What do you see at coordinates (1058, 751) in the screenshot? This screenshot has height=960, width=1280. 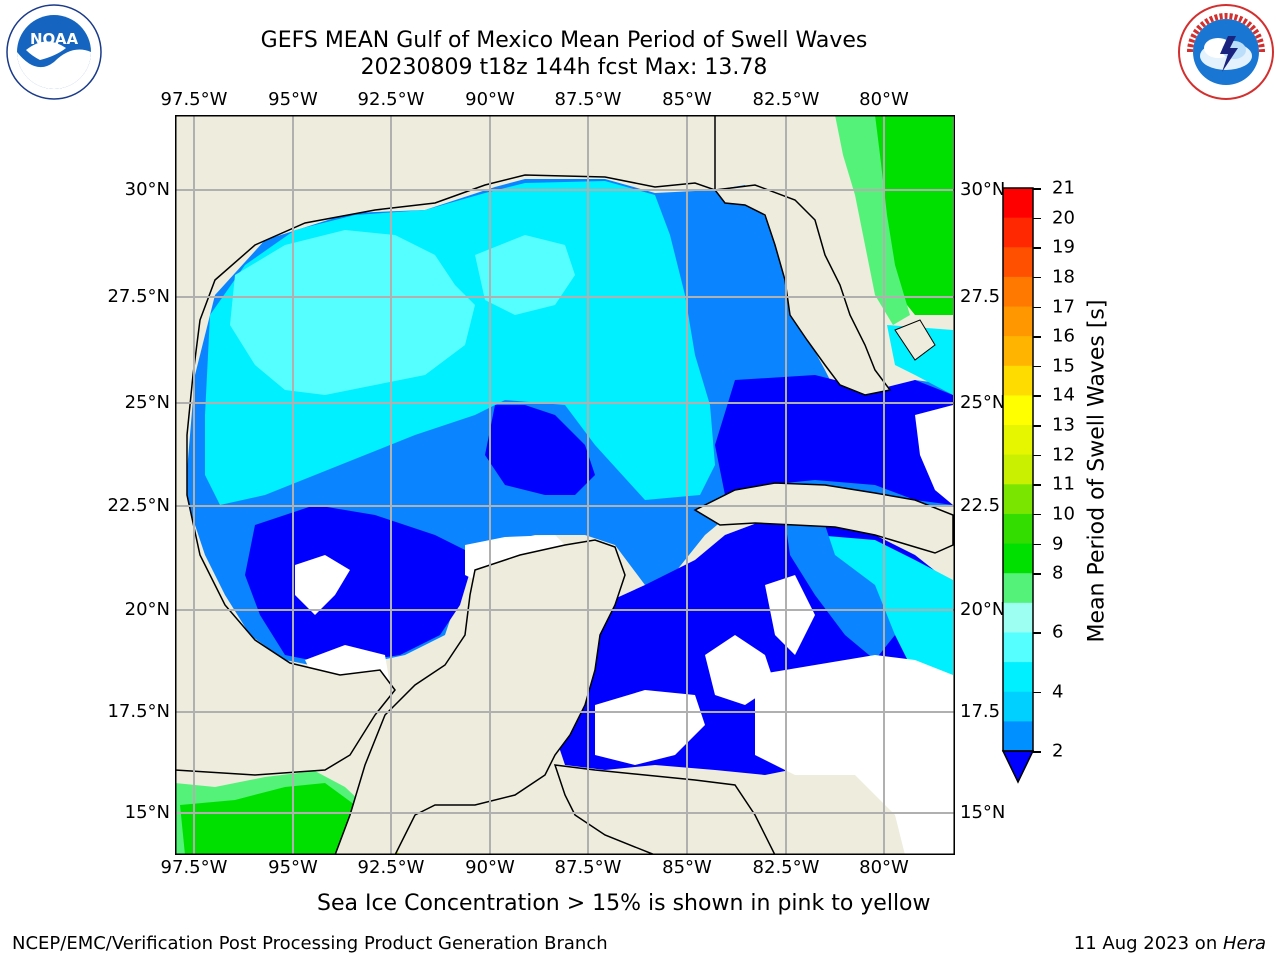 I see `colorbar-tick-label: 2` at bounding box center [1058, 751].